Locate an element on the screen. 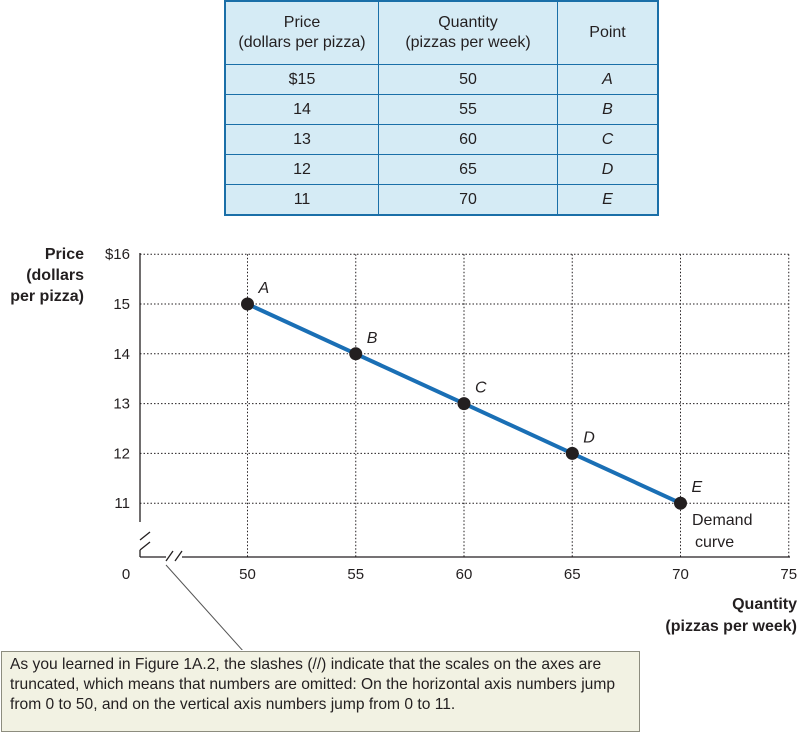  cell-point: D is located at coordinates (608, 169).